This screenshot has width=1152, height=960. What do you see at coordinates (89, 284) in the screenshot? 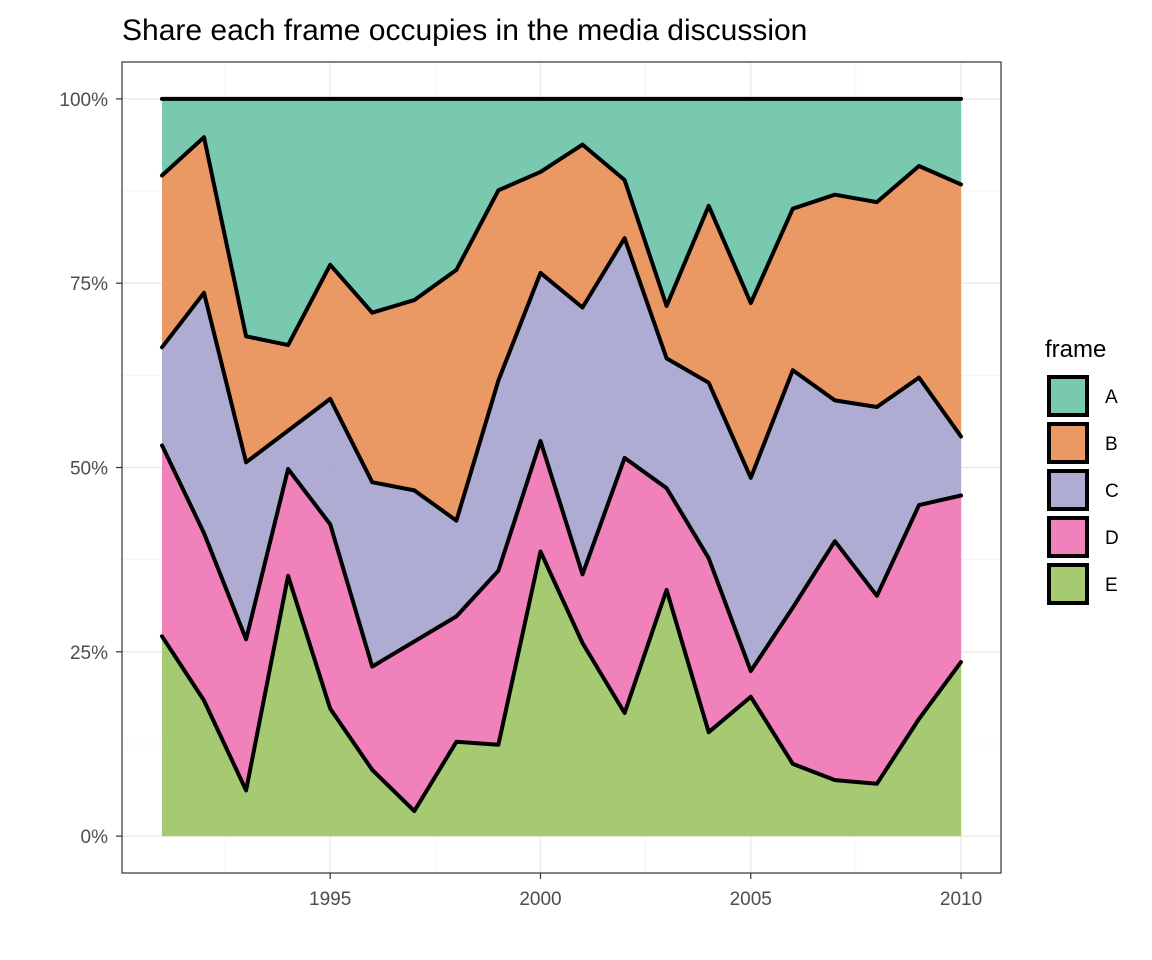
I see `y-tick-label: 75%` at bounding box center [89, 284].